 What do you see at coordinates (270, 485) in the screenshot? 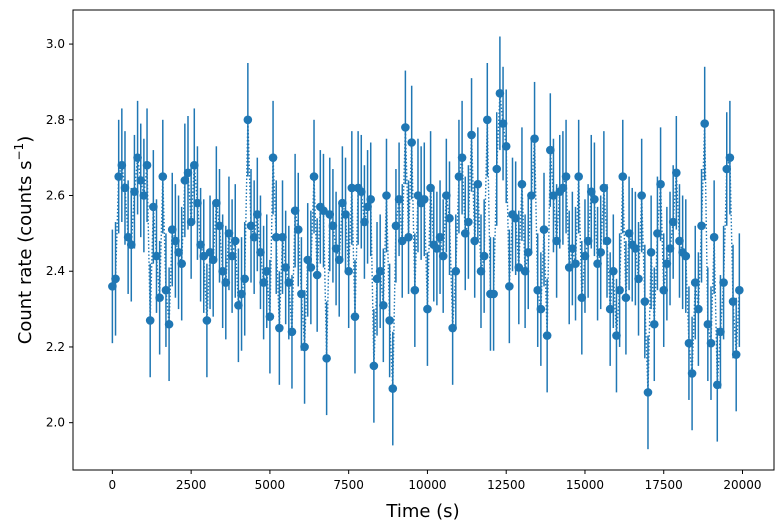
I see `x-tick-label: 5000` at bounding box center [270, 485].